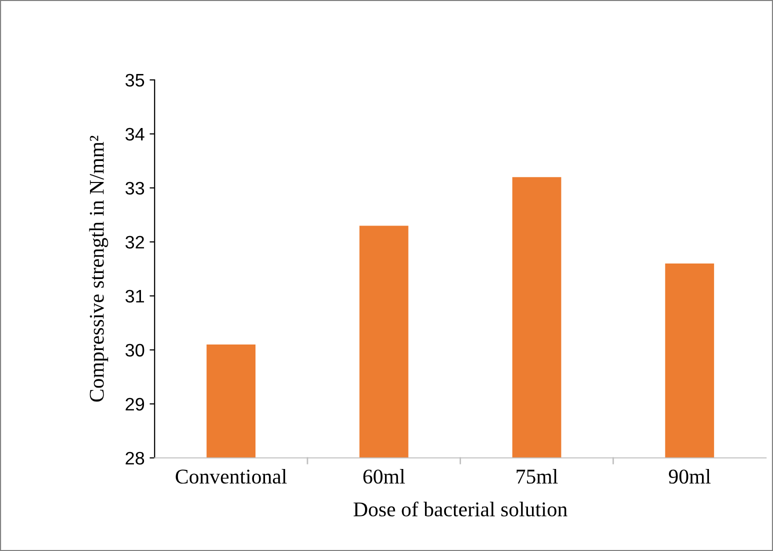 Image resolution: width=773 pixels, height=551 pixels. What do you see at coordinates (134, 188) in the screenshot?
I see `y-tick-label: 33` at bounding box center [134, 188].